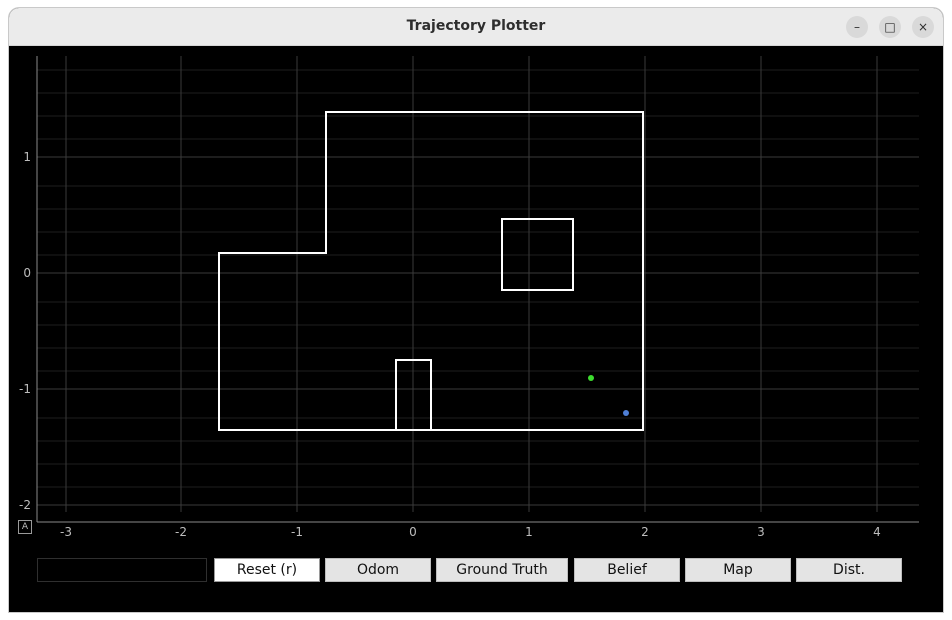  Describe the element at coordinates (738, 570) in the screenshot. I see `map-button: Map` at that location.